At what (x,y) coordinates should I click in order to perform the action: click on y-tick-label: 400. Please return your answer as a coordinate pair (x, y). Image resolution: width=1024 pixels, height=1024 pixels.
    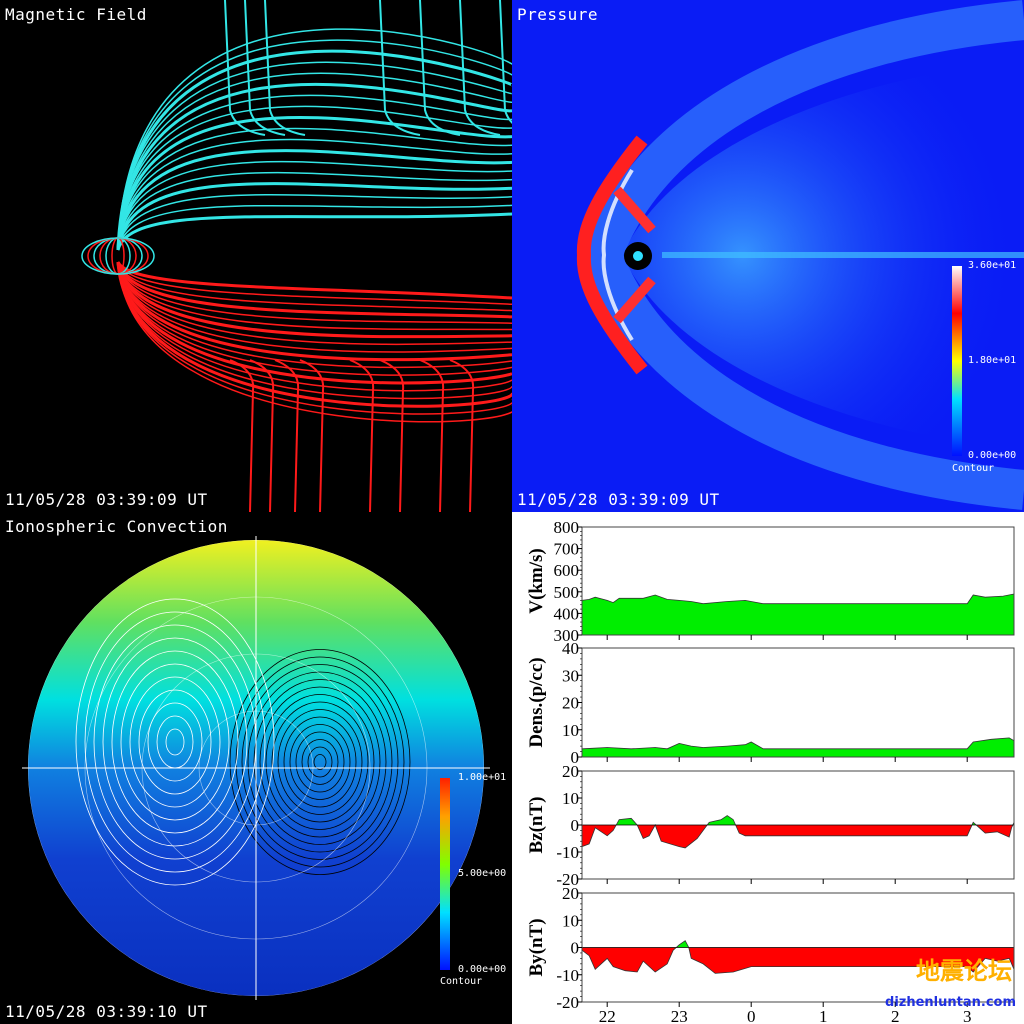
    Looking at the image, I should click on (567, 613).